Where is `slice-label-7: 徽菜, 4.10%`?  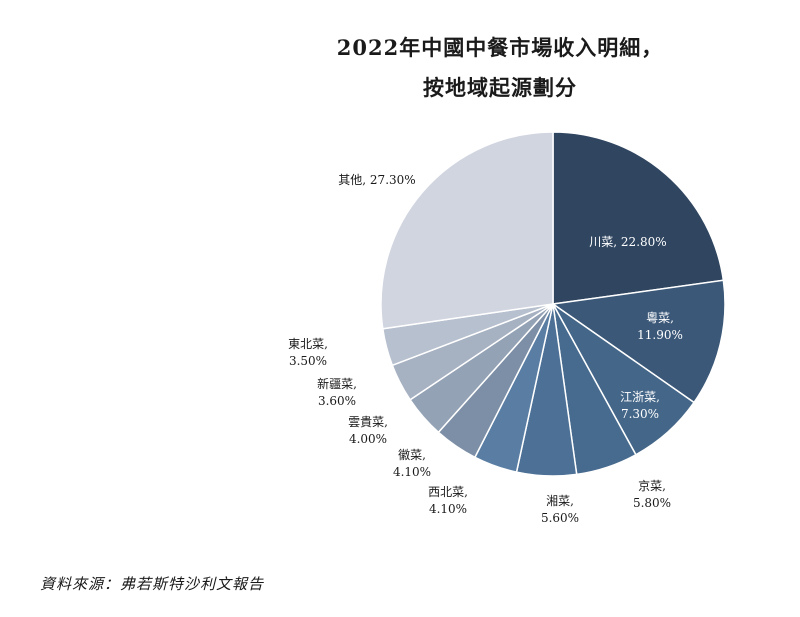
slice-label-7: 徽菜, 4.10% is located at coordinates (412, 463).